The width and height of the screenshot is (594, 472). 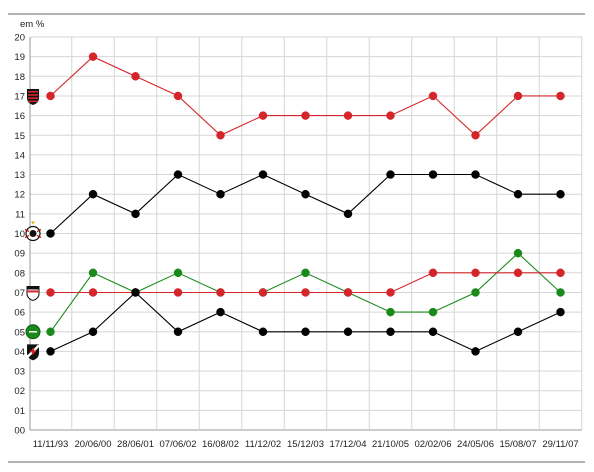 I want to click on y-tick-label: 02, so click(x=19, y=391).